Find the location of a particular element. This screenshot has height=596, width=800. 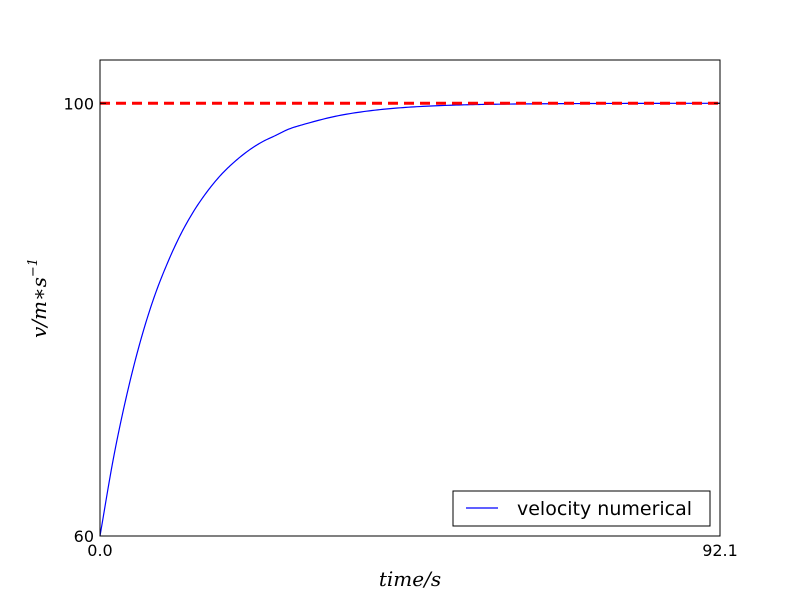

x-tick-label: 92.1 is located at coordinates (720, 550).